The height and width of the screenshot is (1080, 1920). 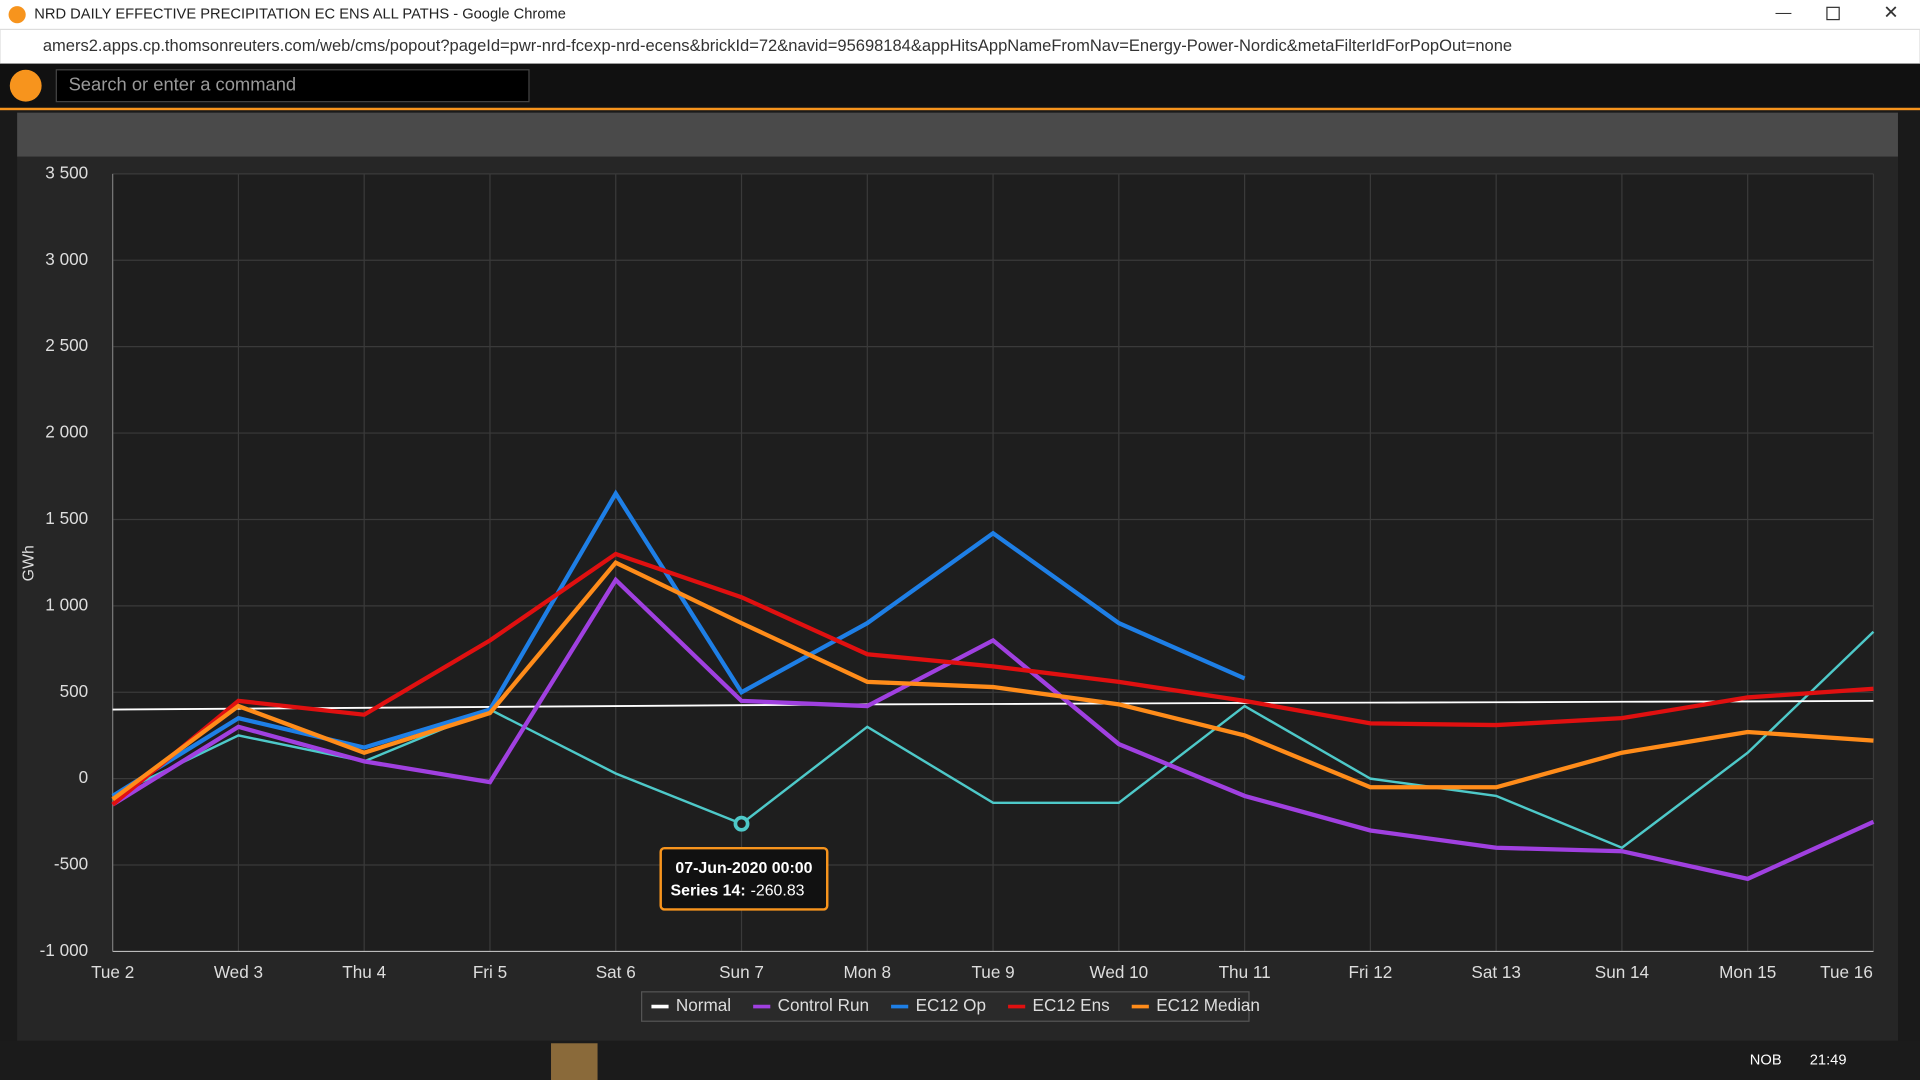 I want to click on tooltip-value: -260.83, so click(x=778, y=890).